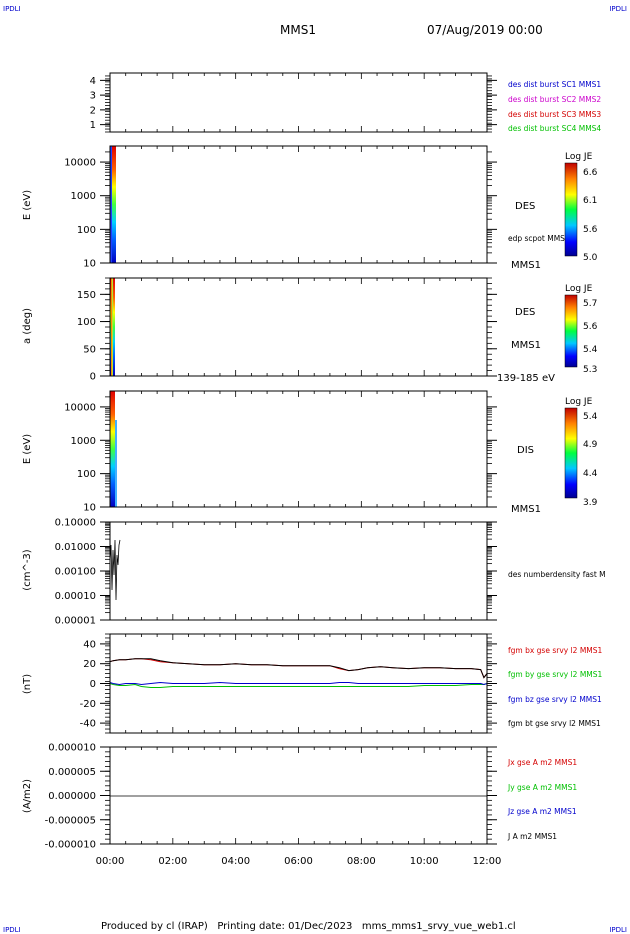  Describe the element at coordinates (72, 772) in the screenshot. I see `y-tick-label: 0.000005` at that location.